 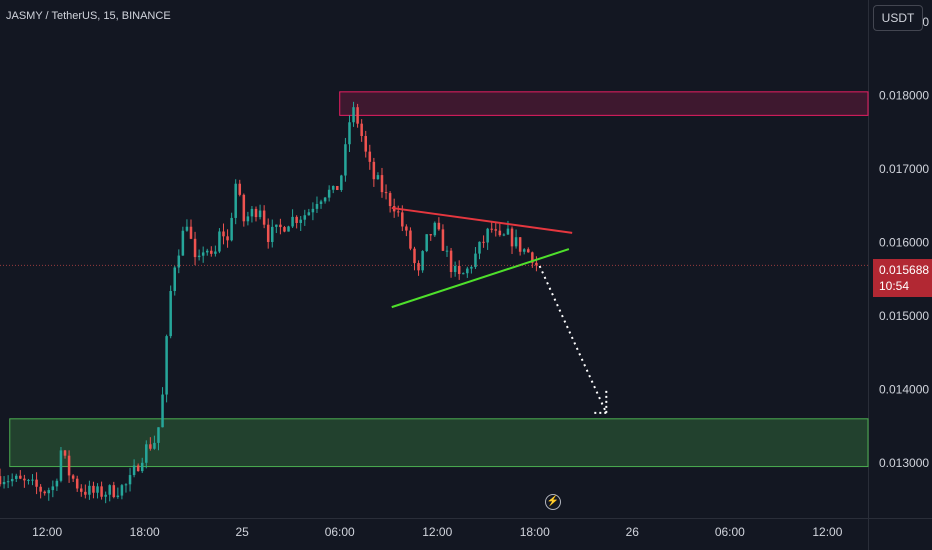 I want to click on x-tick-label: 18:00, so click(x=535, y=532).